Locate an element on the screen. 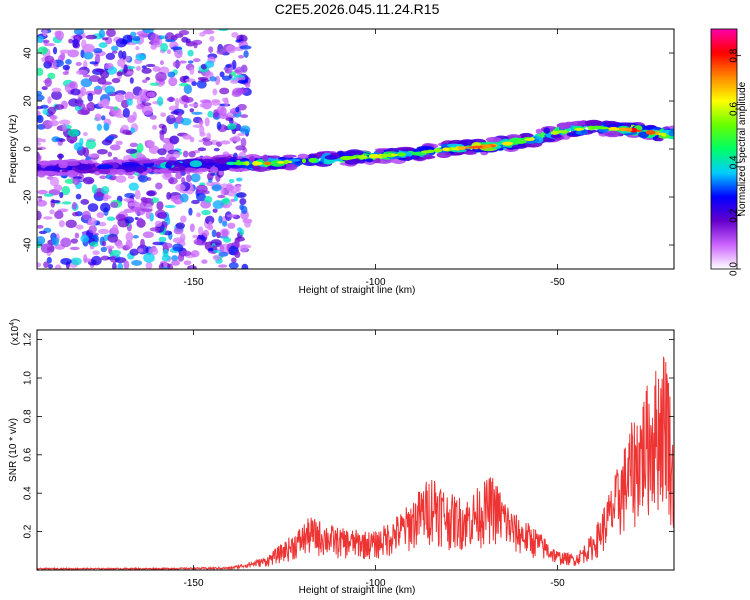 The height and width of the screenshot is (600, 750). colorbar-tick-label: 0.8 is located at coordinates (734, 55).